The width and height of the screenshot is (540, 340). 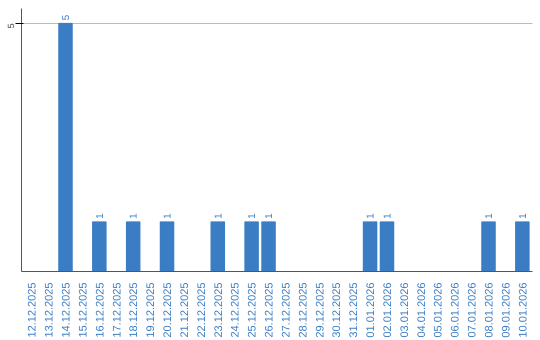 I want to click on x-tick-label: 09.01.2026, so click(x=506, y=310).